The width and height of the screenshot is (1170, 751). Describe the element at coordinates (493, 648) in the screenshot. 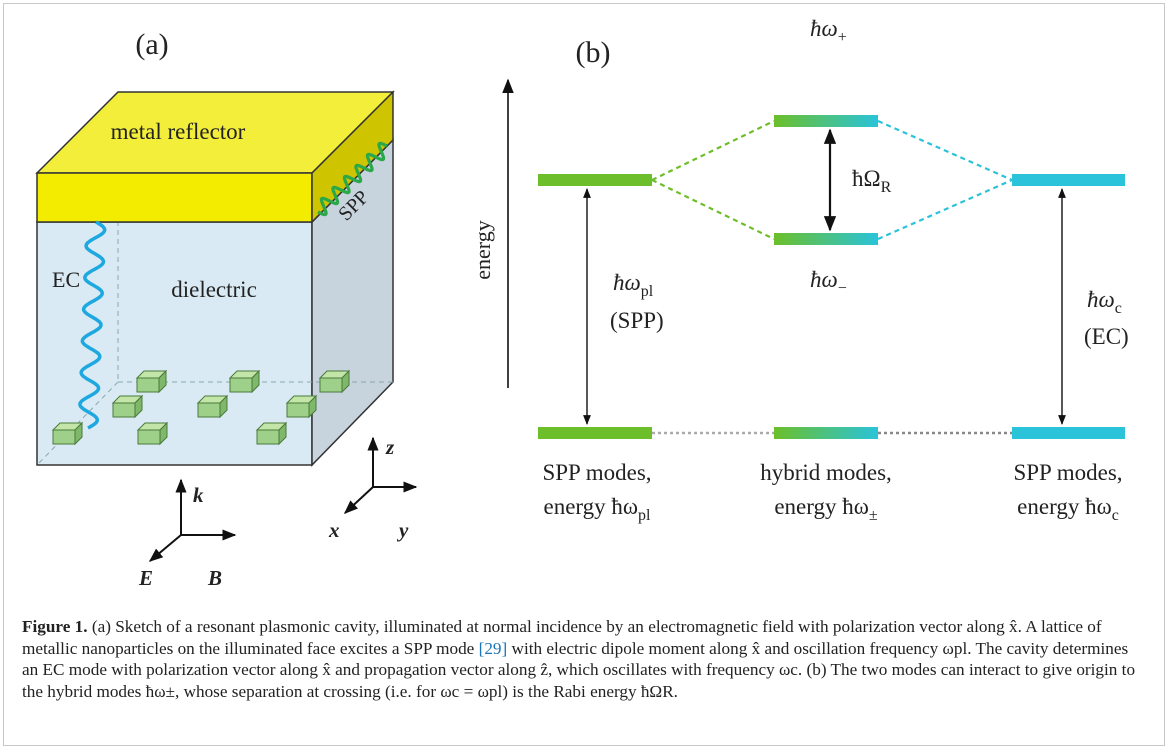

I see `caption-ref-link: [29]` at that location.